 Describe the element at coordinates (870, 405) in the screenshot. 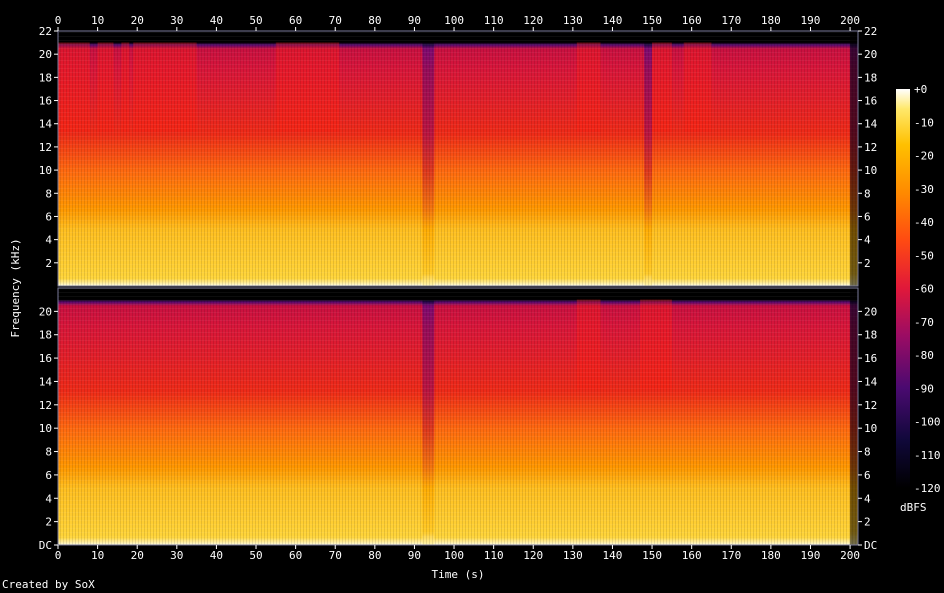

I see `y-tick-label-right: 12` at that location.